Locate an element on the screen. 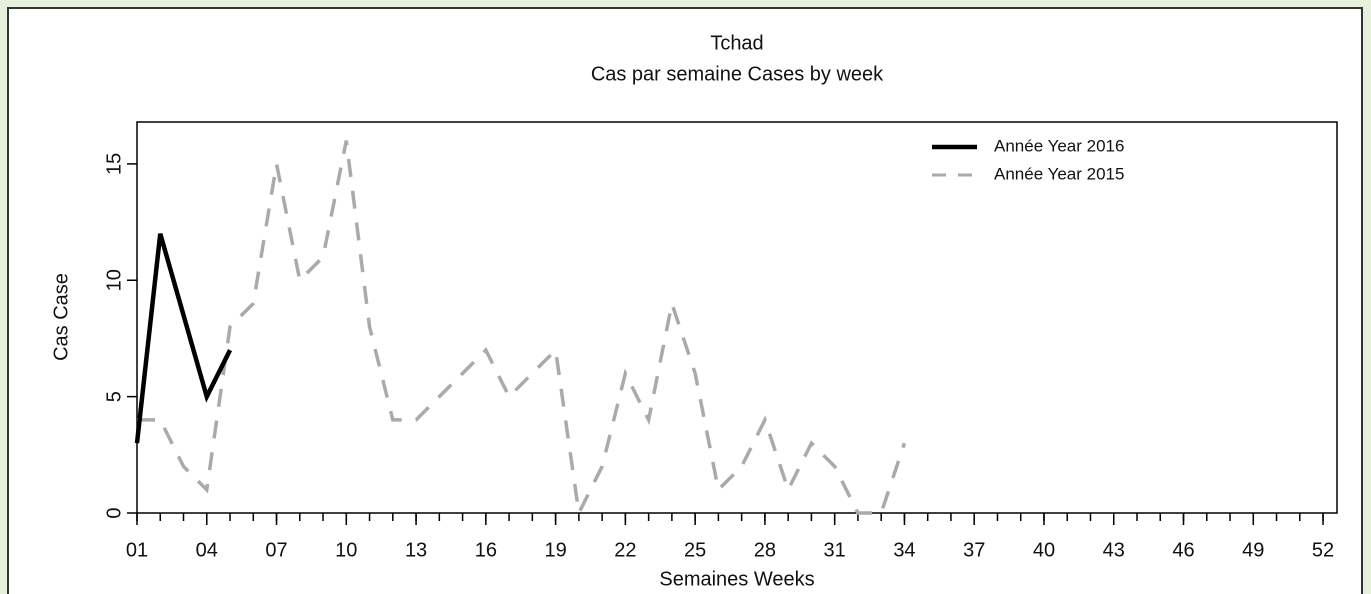 Image resolution: width=1371 pixels, height=594 pixels. x-tick-label: 40 is located at coordinates (1044, 550).